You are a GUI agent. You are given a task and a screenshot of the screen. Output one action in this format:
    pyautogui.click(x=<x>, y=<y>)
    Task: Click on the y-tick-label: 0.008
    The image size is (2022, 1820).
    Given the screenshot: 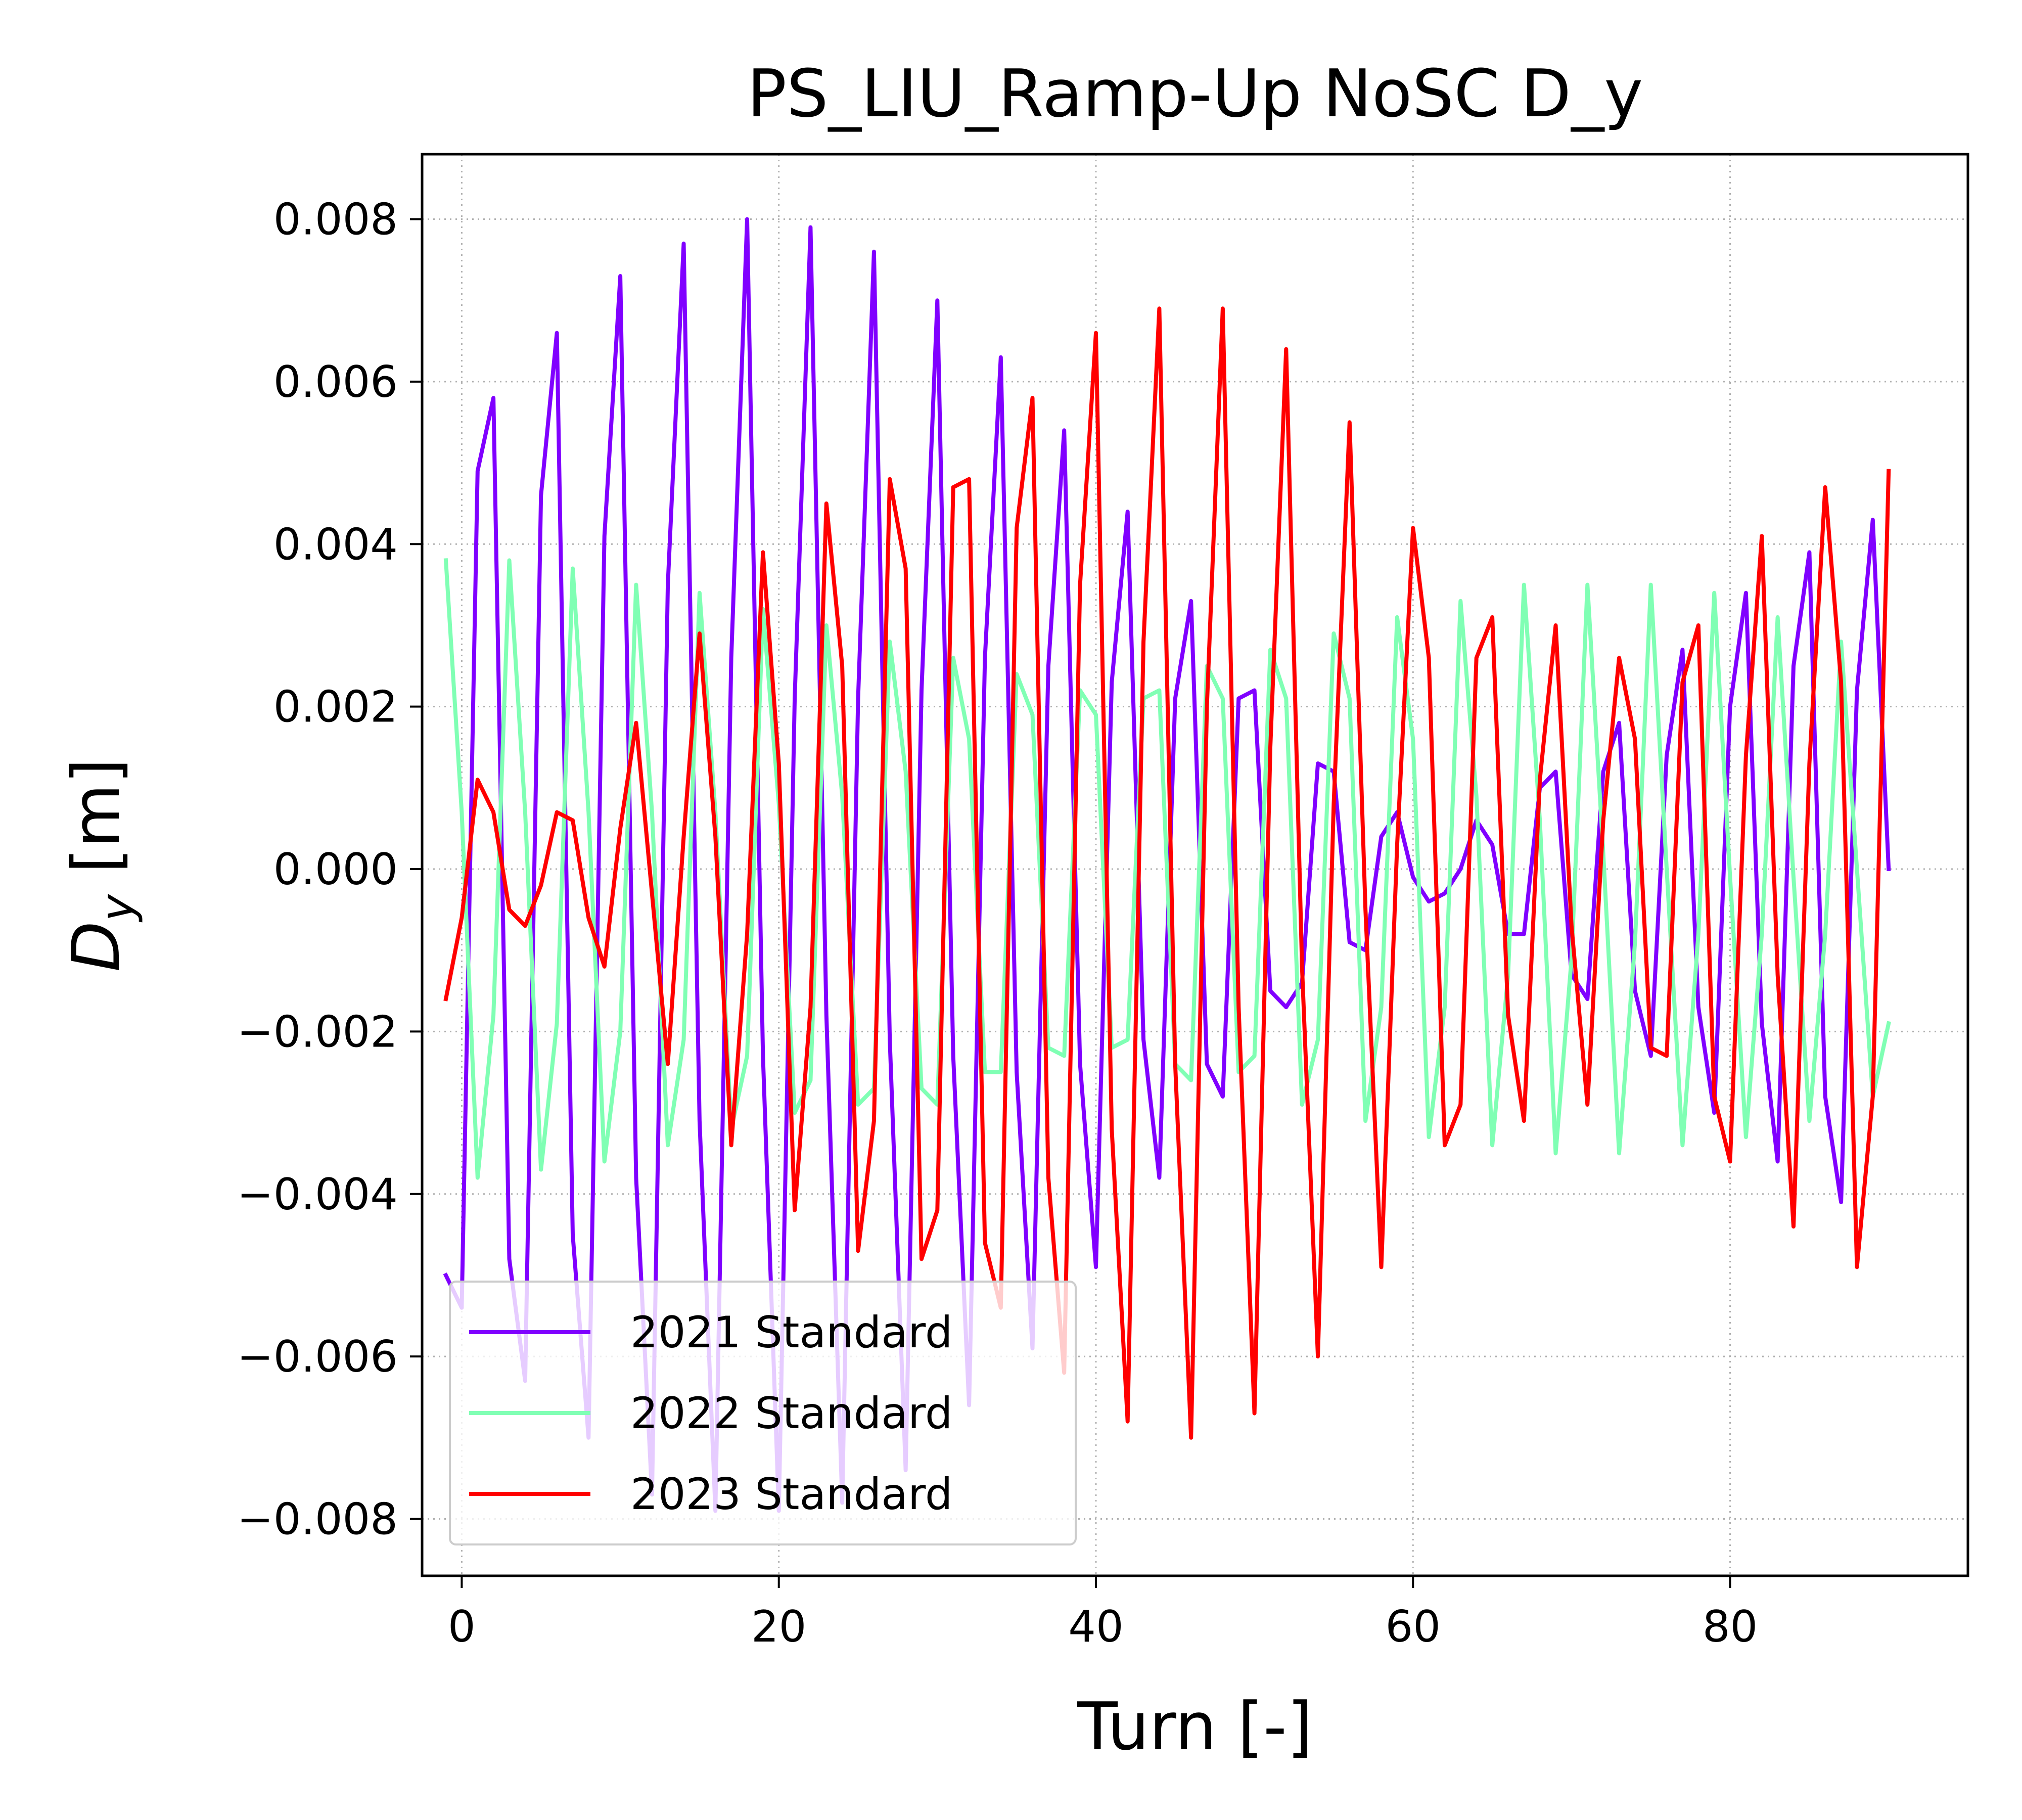 What is the action you would take?
    pyautogui.click(x=335, y=220)
    